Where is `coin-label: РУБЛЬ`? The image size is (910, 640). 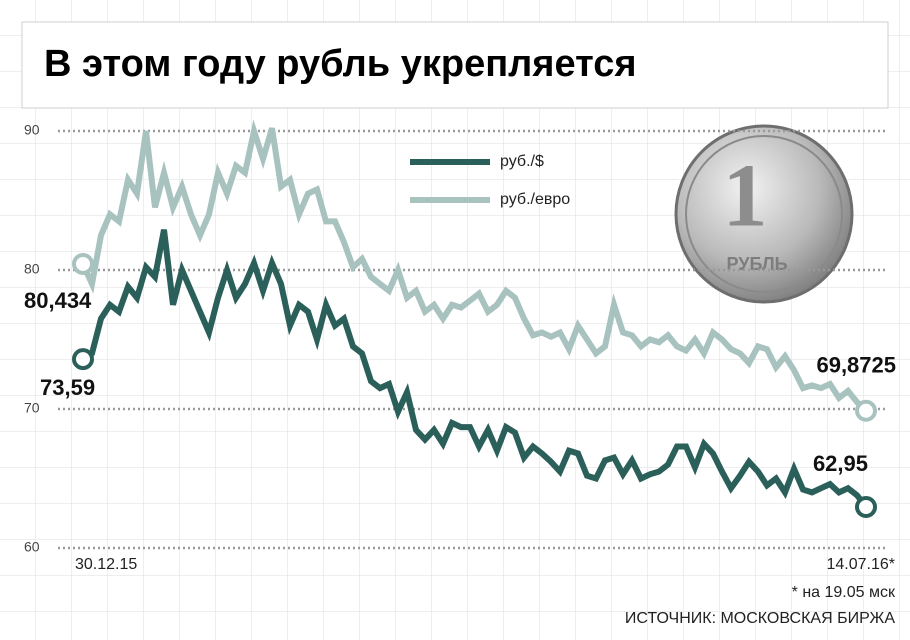 coin-label: РУБЛЬ is located at coordinates (756, 264).